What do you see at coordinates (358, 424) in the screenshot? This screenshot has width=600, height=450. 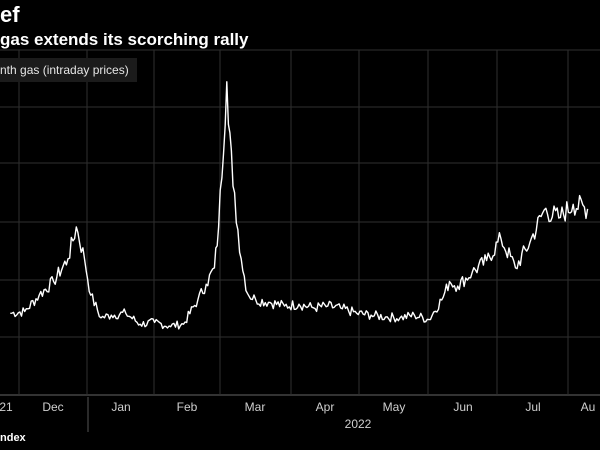 I see `year-label: 2022` at bounding box center [358, 424].